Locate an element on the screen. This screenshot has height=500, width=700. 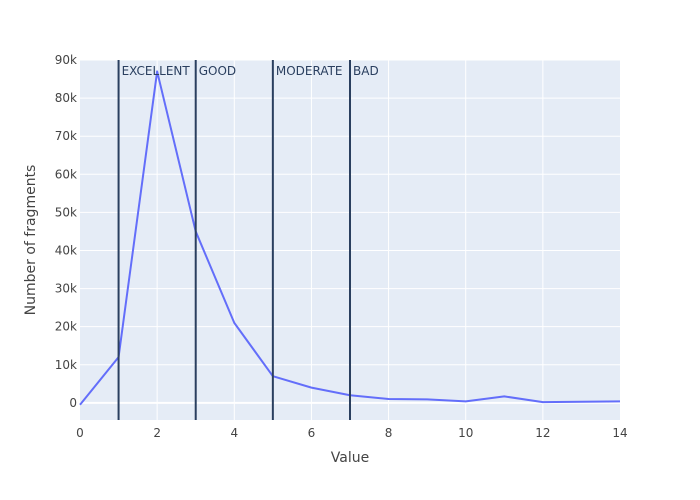
x-tick-label: 14 is located at coordinates (619, 433).